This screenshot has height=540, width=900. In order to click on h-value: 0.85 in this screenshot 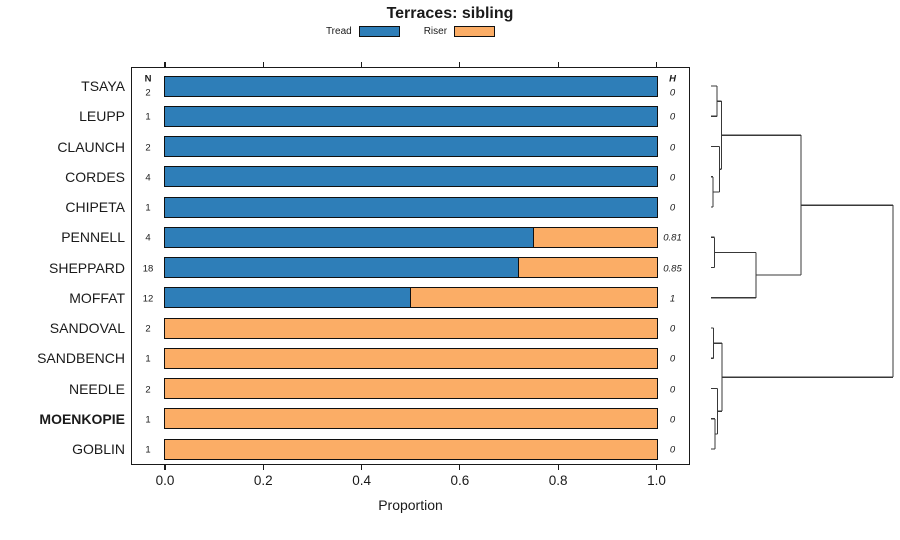, I will do `click(672, 268)`.